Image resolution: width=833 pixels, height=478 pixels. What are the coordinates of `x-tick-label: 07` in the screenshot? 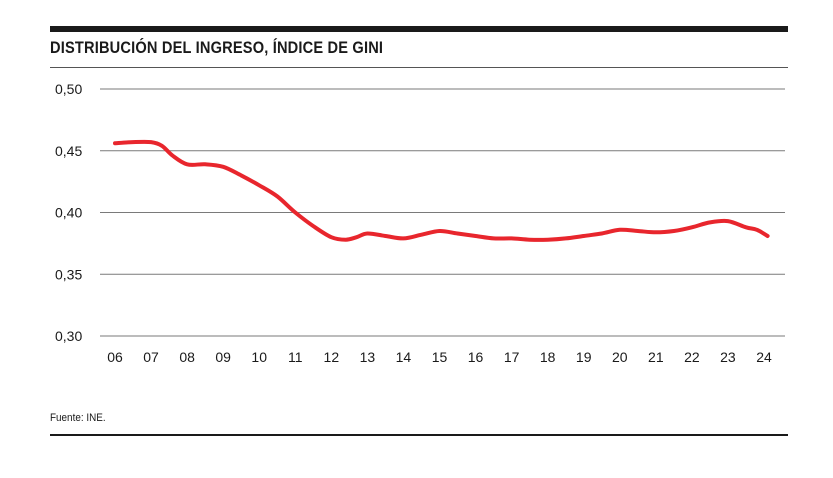 It's located at (151, 357).